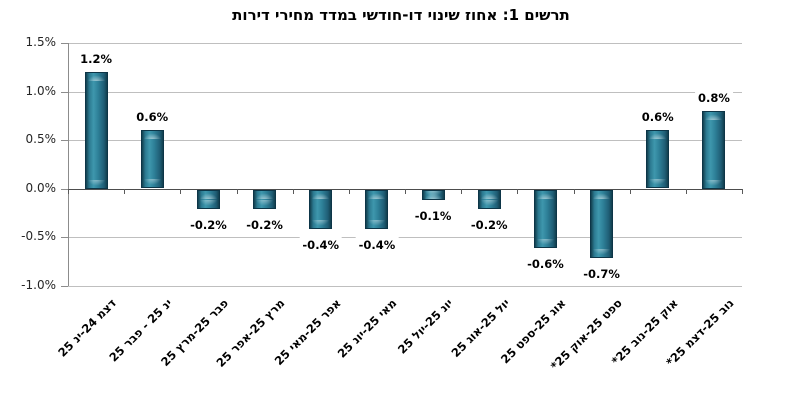 The image size is (802, 404). Describe the element at coordinates (367, 328) in the screenshot. I see `x-axis-category-label: מאי 25-יונ 25` at that location.